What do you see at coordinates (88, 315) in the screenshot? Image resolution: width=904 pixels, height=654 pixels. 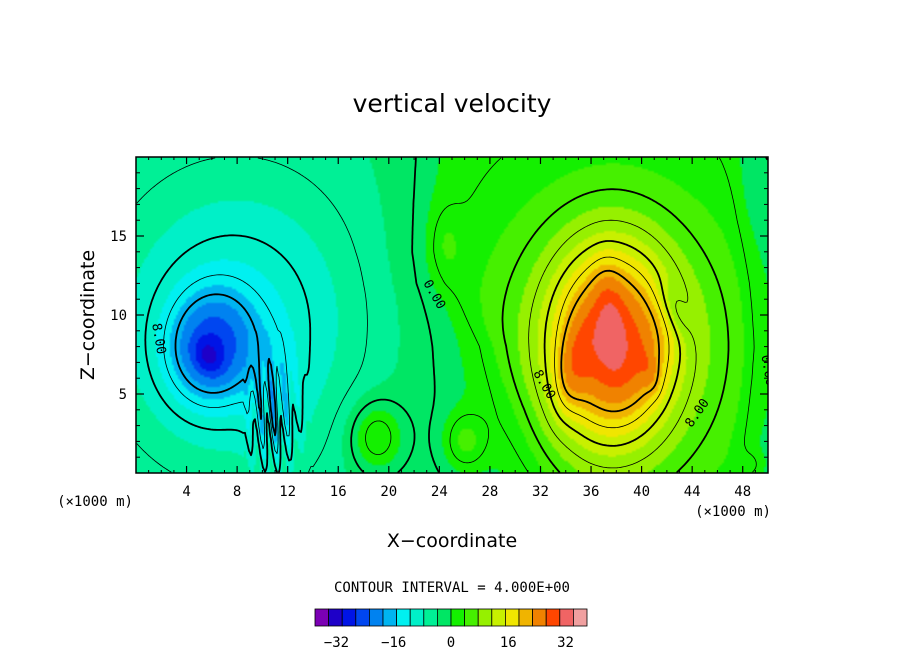 I see `y-axis-label: Z−coordinate` at bounding box center [88, 315].